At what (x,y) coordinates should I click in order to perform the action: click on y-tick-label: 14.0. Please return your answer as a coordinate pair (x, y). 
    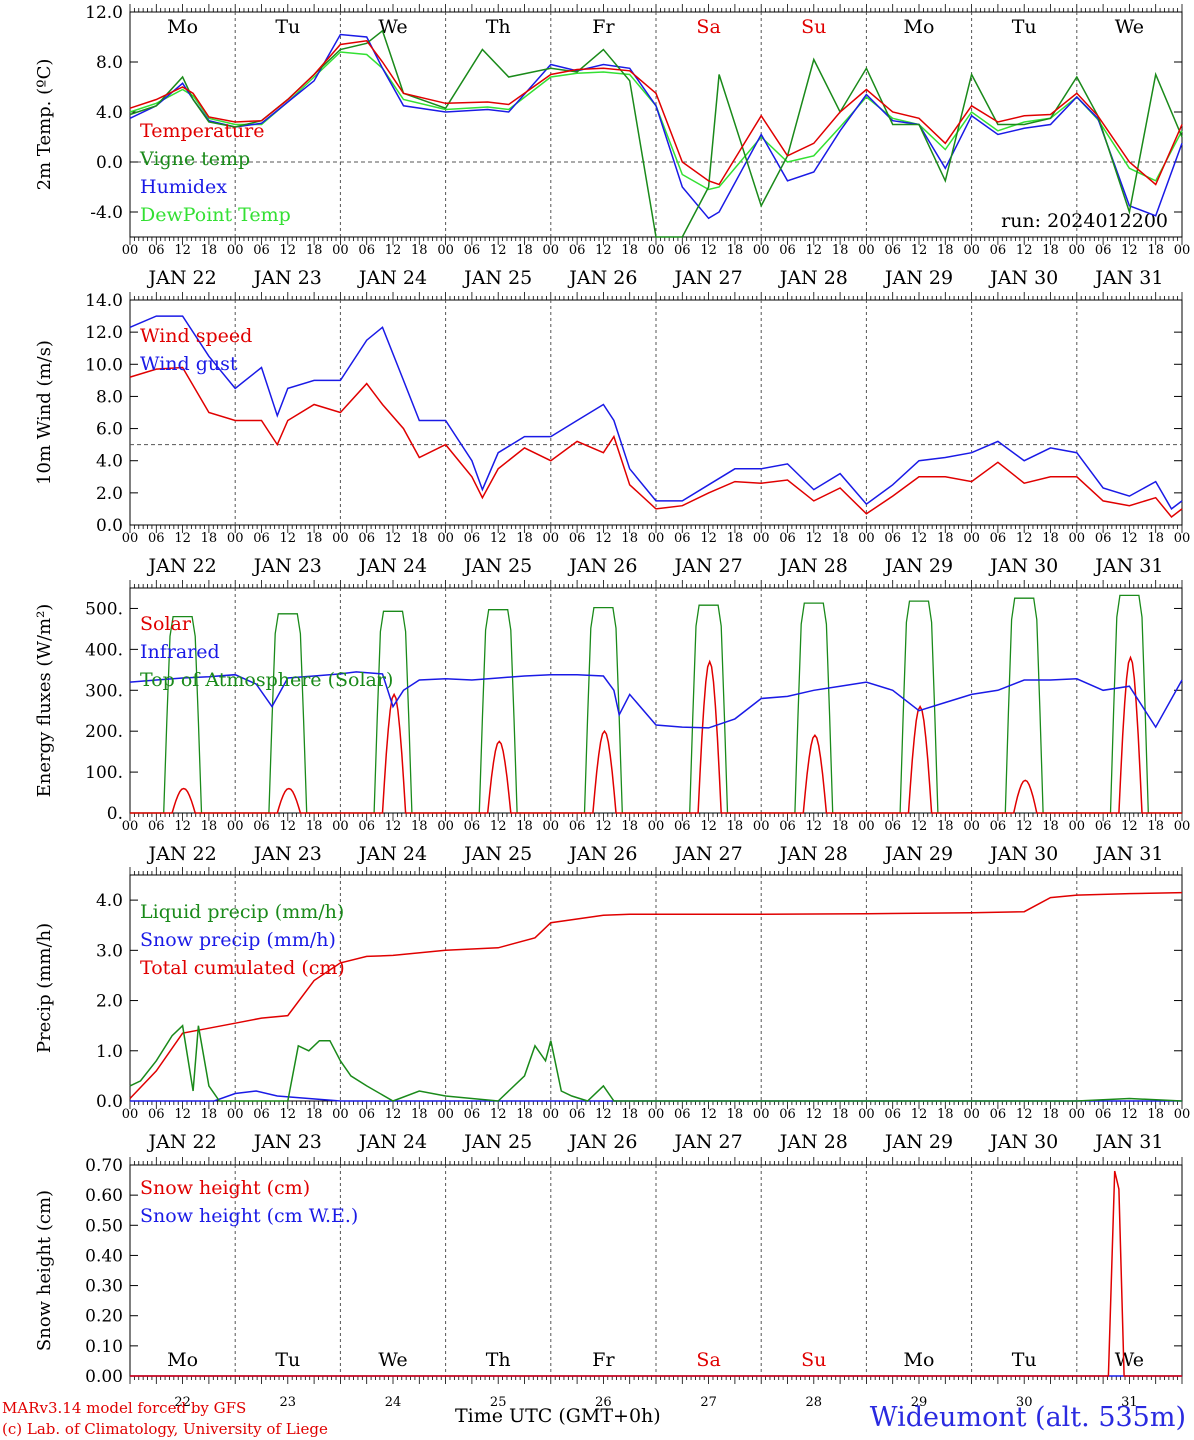
    Looking at the image, I should click on (104, 301).